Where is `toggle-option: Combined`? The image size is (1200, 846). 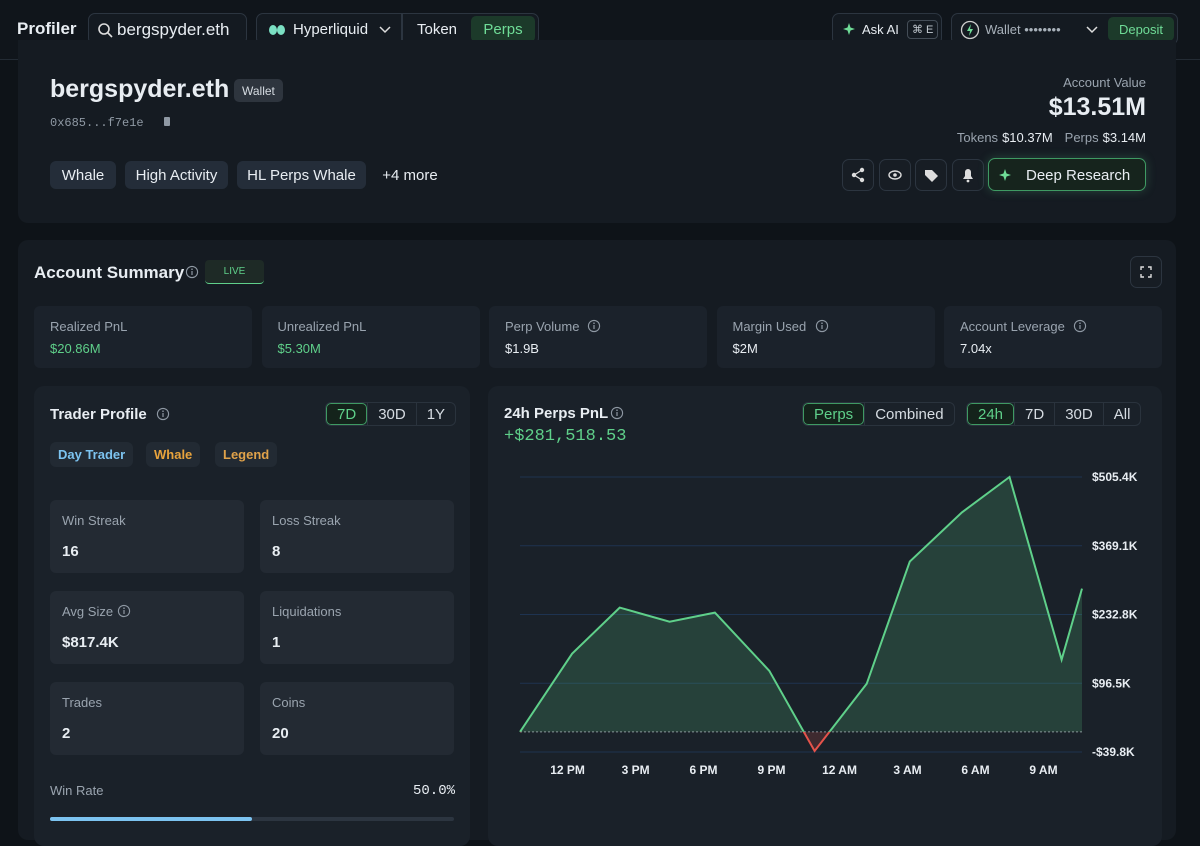 toggle-option: Combined is located at coordinates (908, 414).